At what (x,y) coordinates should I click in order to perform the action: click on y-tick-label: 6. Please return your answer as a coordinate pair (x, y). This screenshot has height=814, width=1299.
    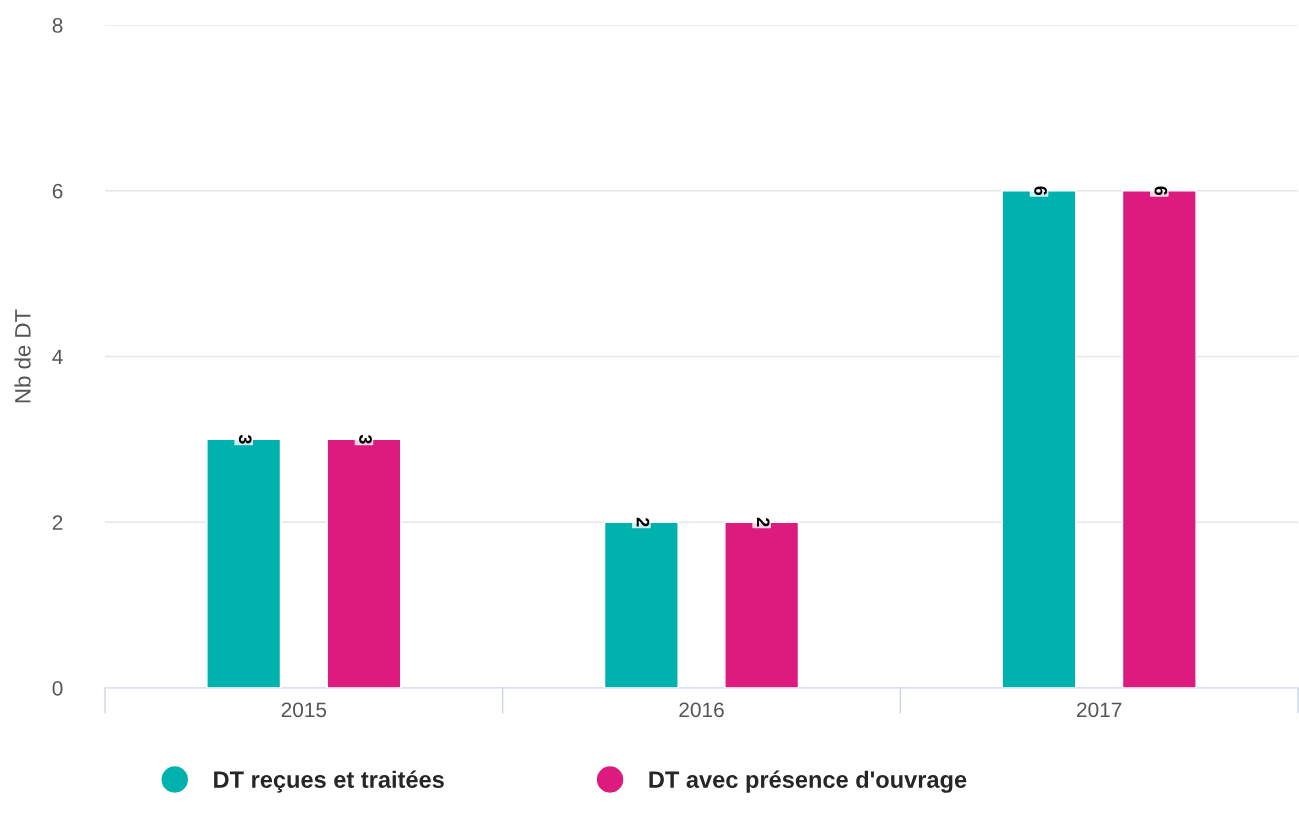
    Looking at the image, I should click on (57, 191).